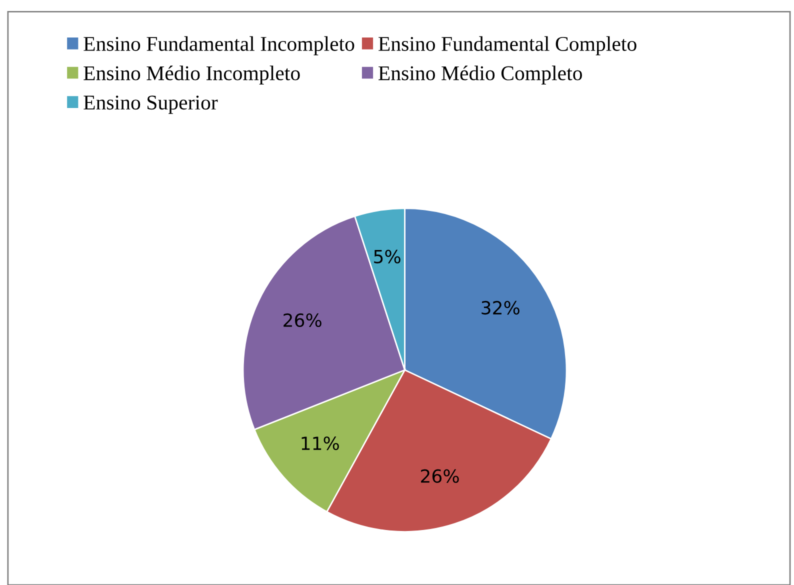 Image resolution: width=794 pixels, height=585 pixels. What do you see at coordinates (387, 257) in the screenshot?
I see `data-label: 5%` at bounding box center [387, 257].